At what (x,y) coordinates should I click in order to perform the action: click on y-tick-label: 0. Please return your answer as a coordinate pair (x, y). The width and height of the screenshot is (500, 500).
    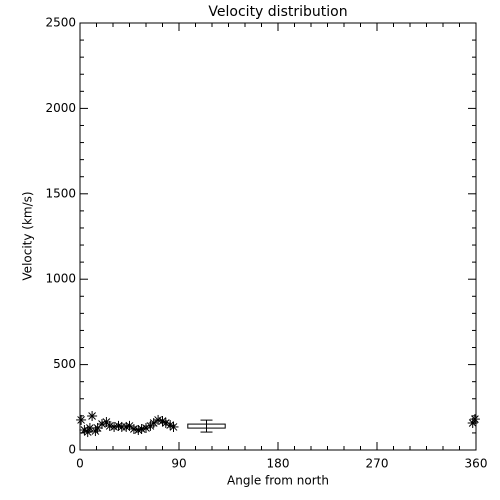
    Looking at the image, I should click on (72, 450).